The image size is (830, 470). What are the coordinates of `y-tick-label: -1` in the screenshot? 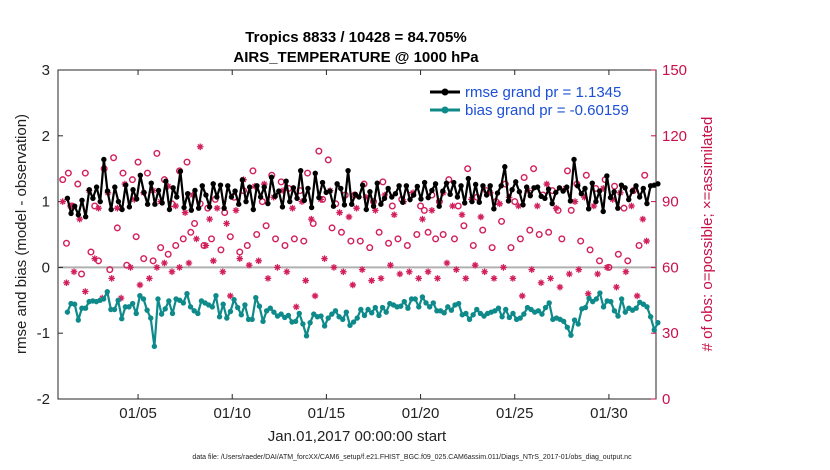 It's located at (43, 333).